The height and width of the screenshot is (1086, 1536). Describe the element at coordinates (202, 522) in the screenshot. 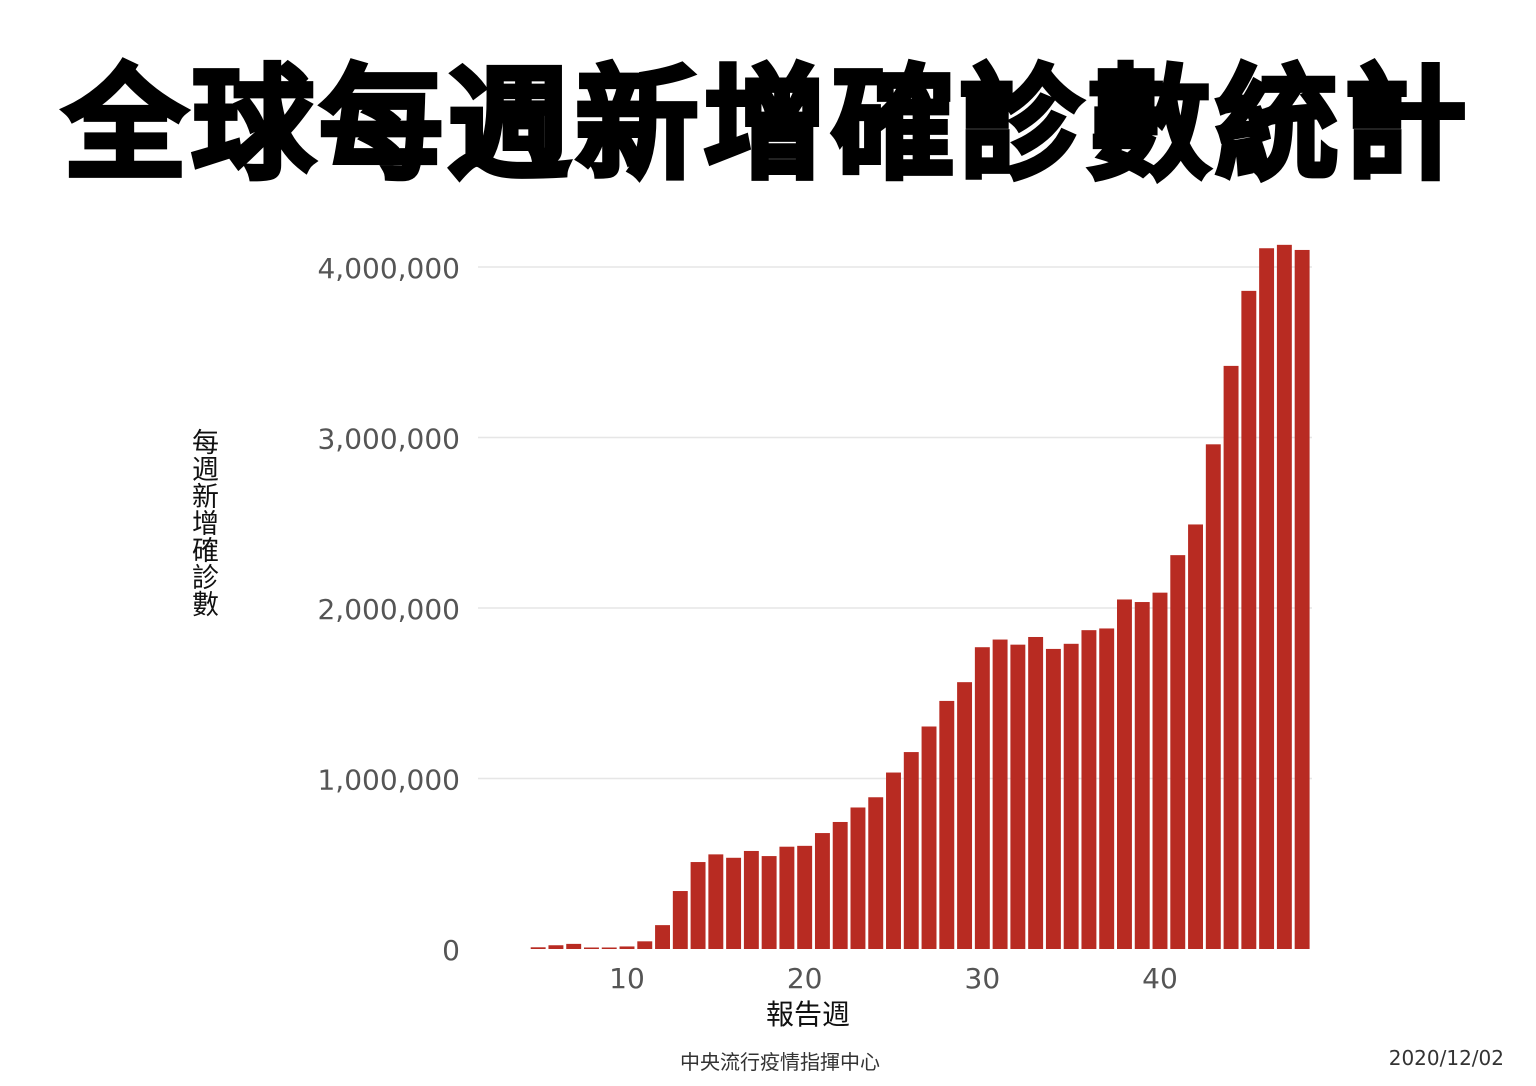

I see `y-axis-label: 每週新增確診數` at that location.